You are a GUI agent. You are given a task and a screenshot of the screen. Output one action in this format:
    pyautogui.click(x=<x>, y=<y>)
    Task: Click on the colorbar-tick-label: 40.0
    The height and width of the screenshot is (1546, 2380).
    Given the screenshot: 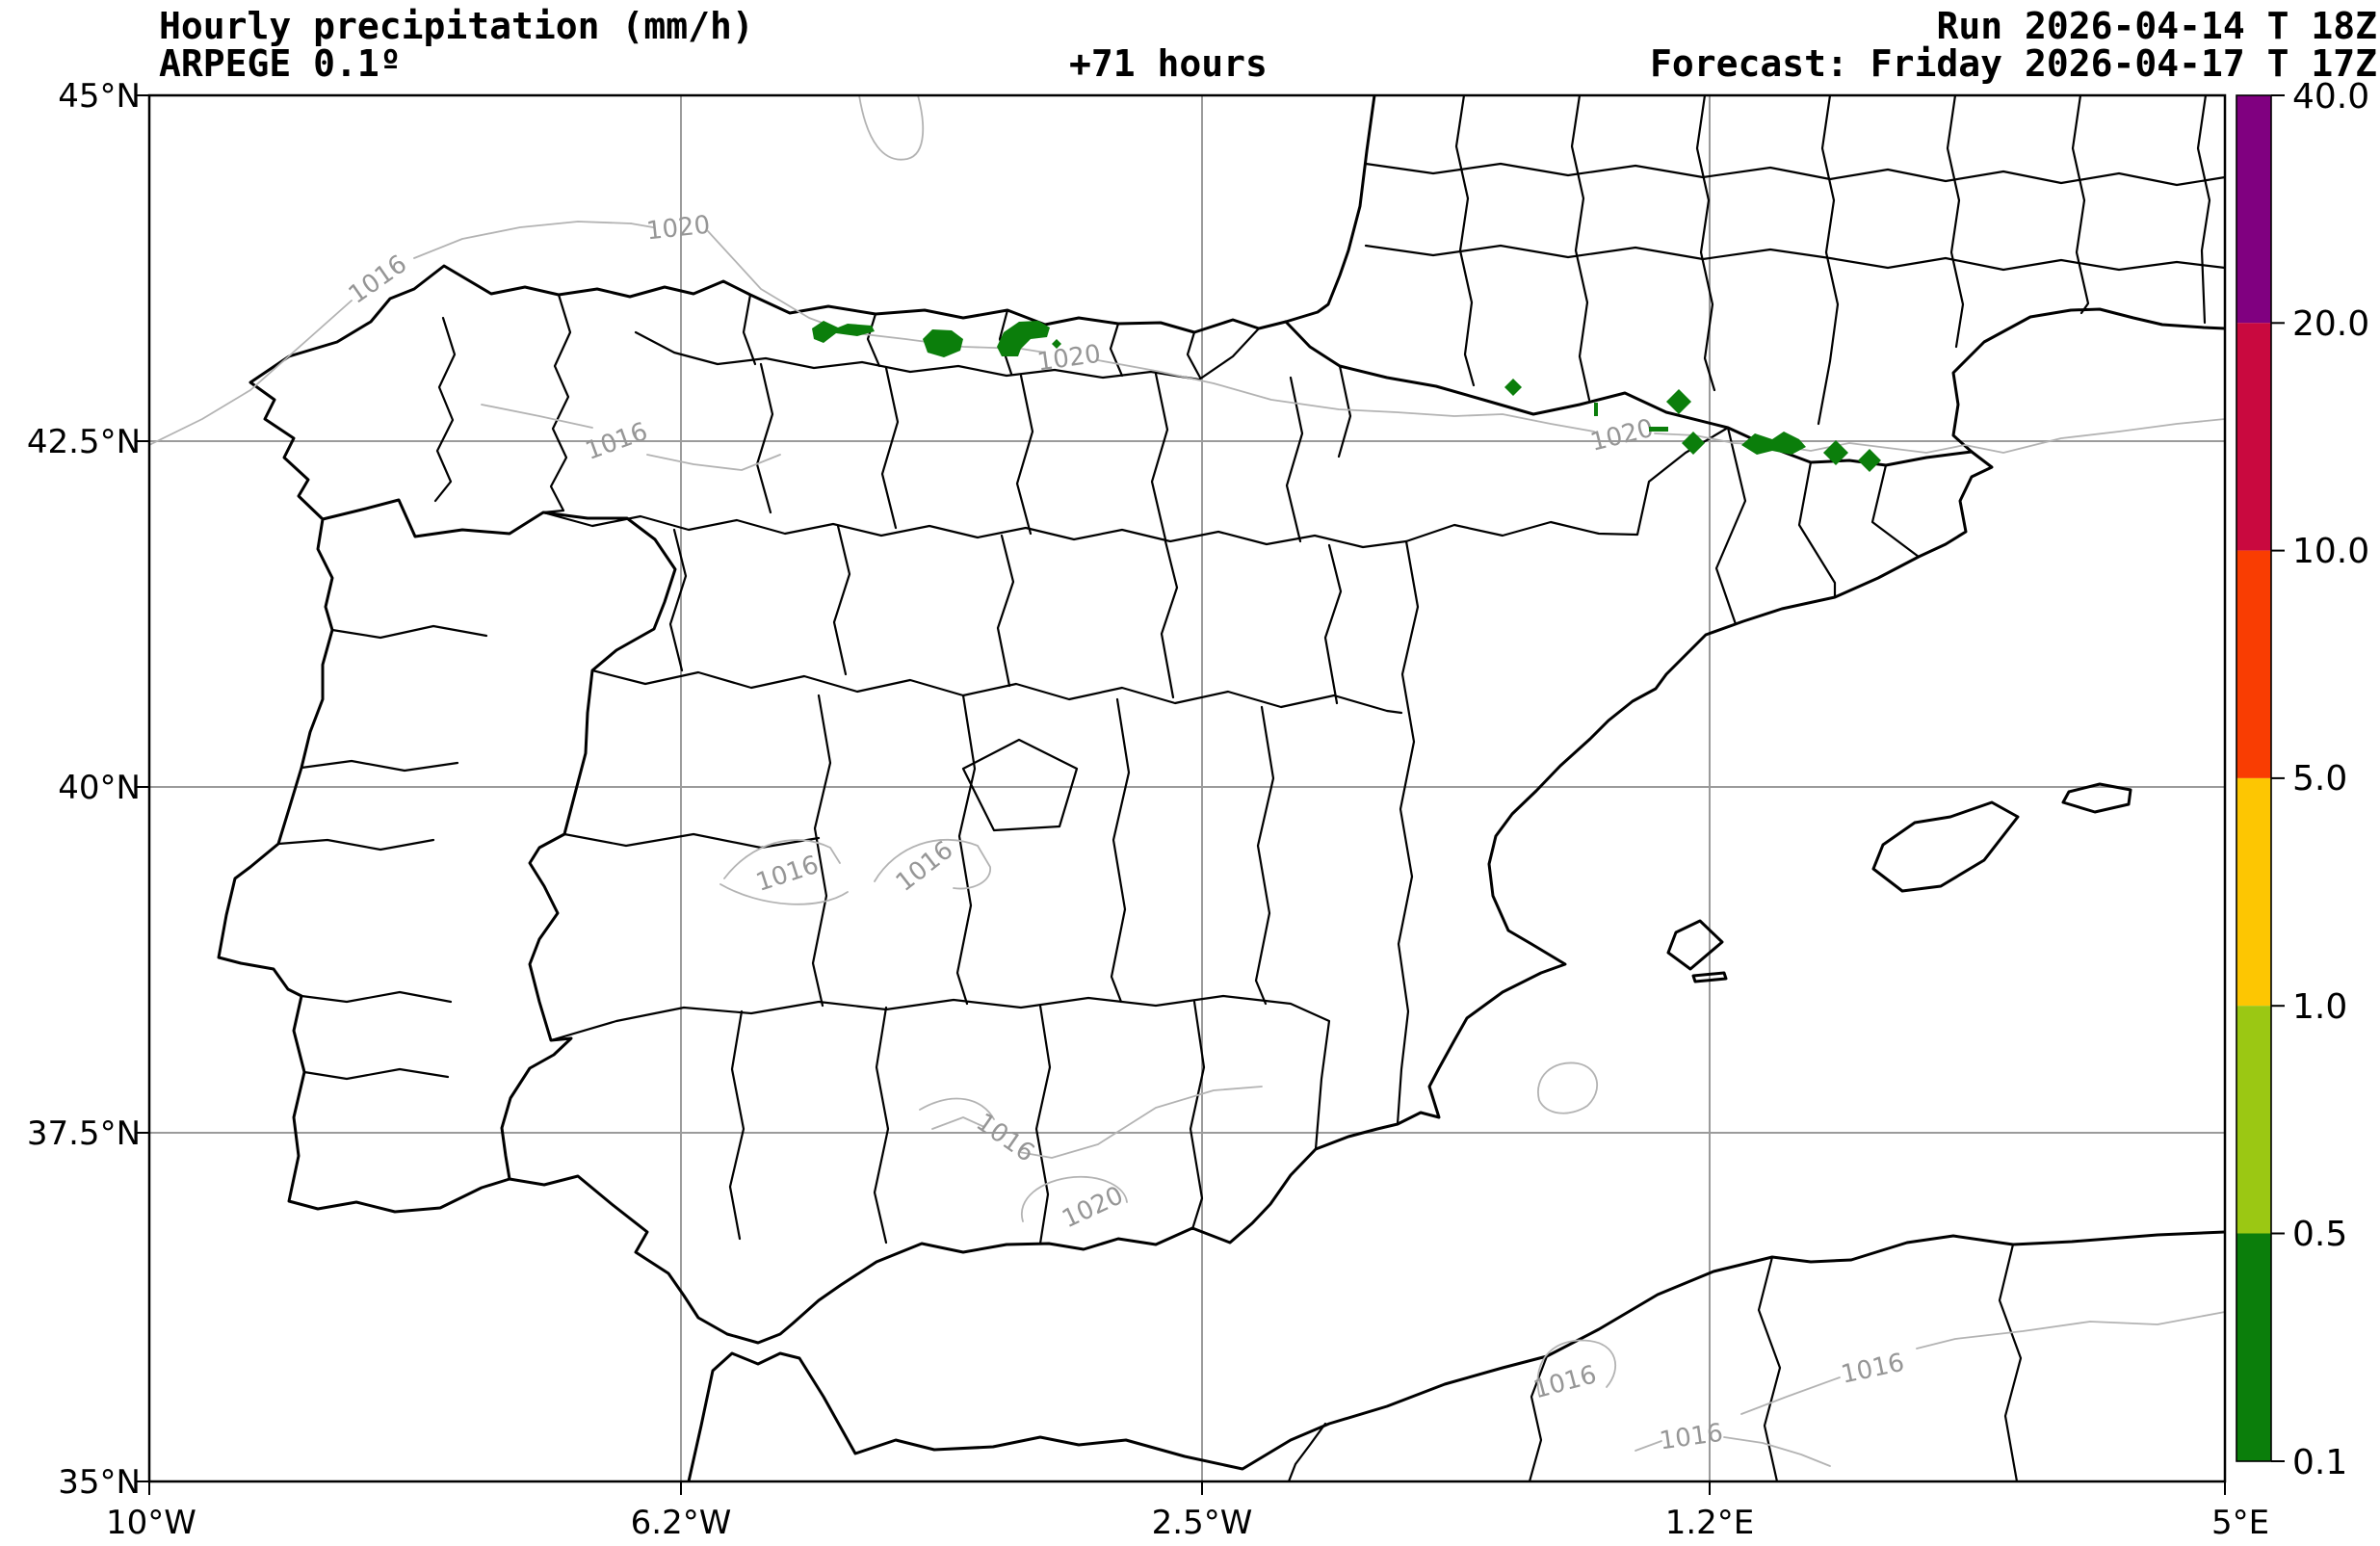 What is the action you would take?
    pyautogui.click(x=2330, y=97)
    